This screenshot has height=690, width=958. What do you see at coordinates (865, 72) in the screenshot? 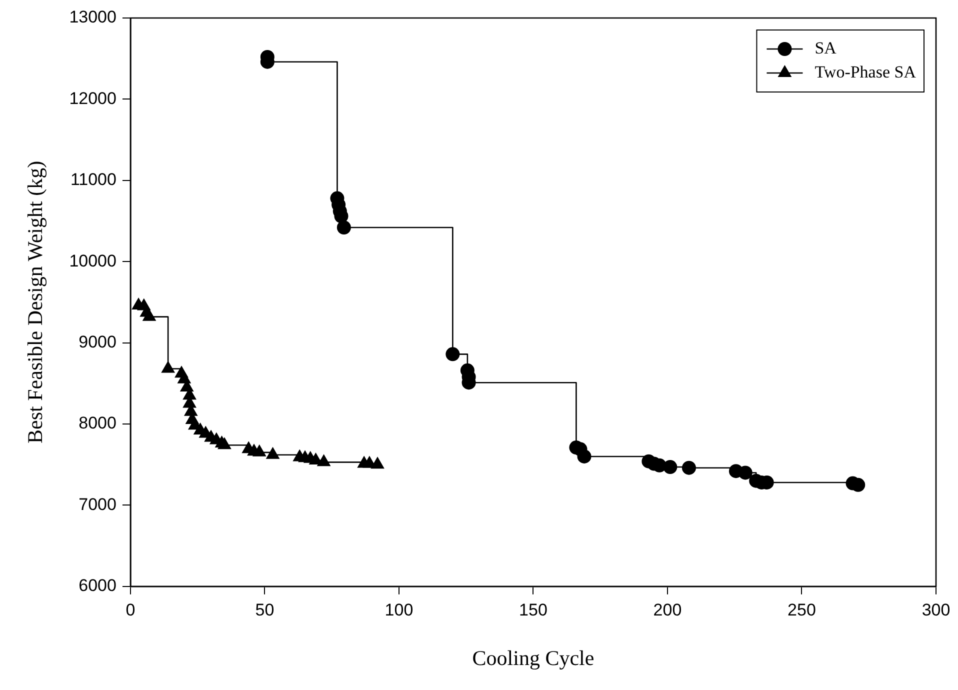
I see `legend-label: Two-Phase SA` at bounding box center [865, 72].